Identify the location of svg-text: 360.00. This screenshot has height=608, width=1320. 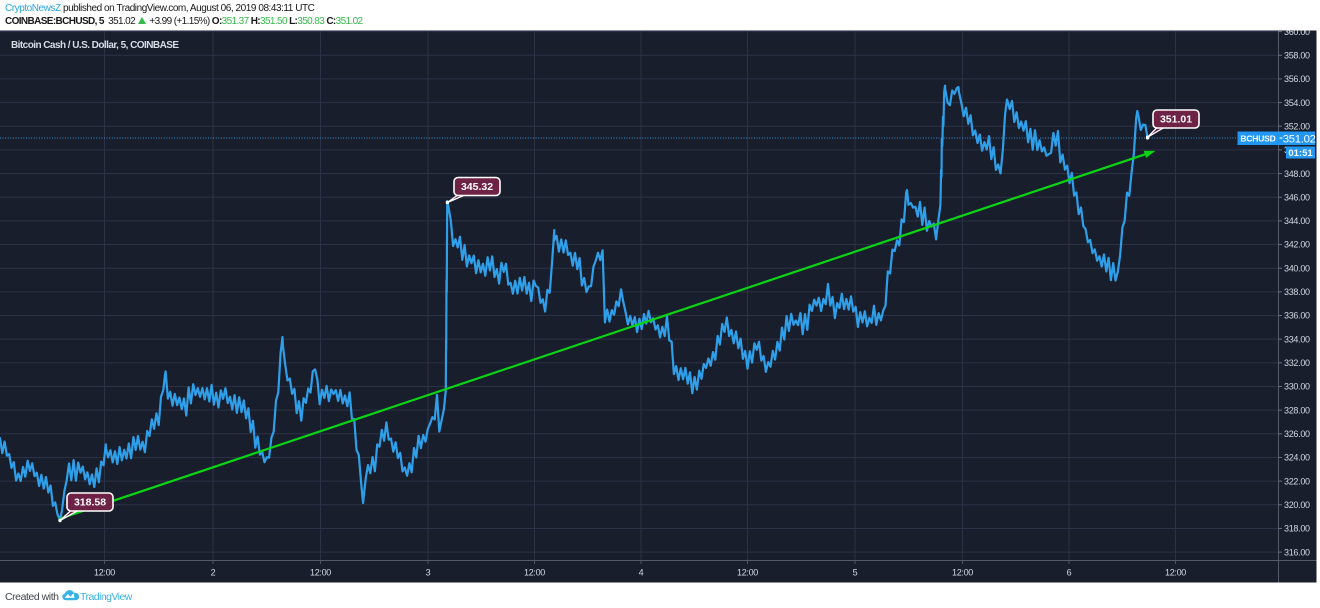
(1297, 32).